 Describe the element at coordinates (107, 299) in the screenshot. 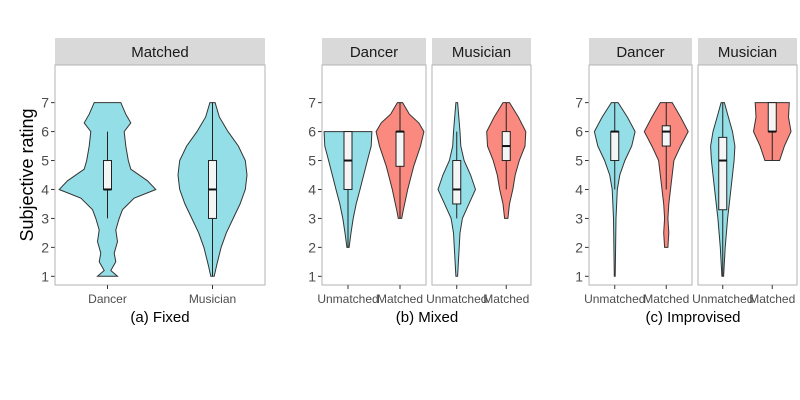

I see `x-tick-label: Dancer` at that location.